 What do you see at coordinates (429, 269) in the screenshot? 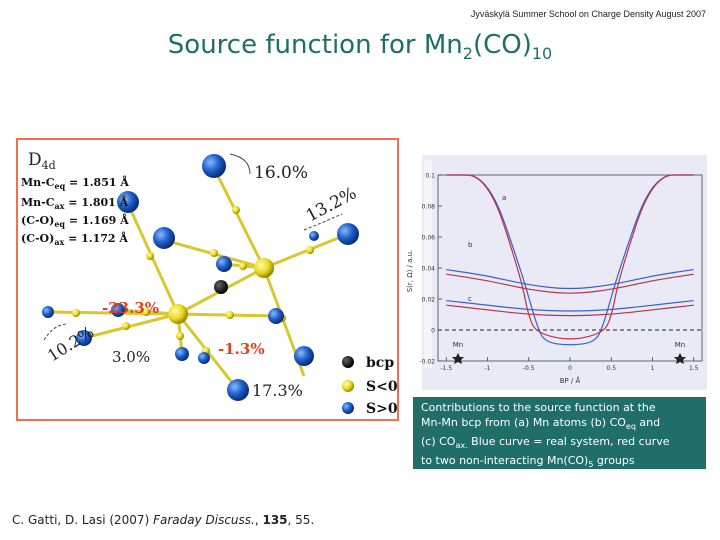
I see `y-tick-label: 0.04` at bounding box center [429, 269].